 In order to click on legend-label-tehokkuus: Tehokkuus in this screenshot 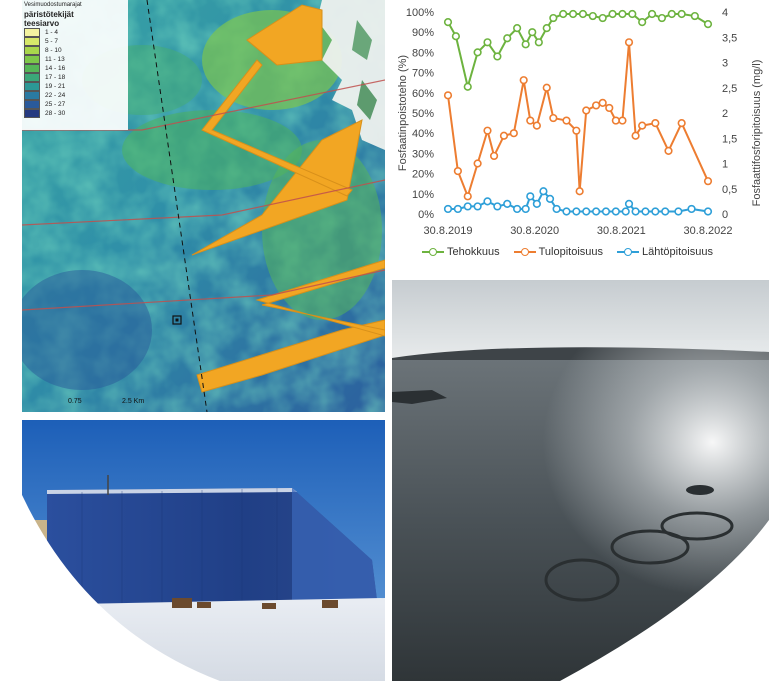, I will do `click(473, 252)`.